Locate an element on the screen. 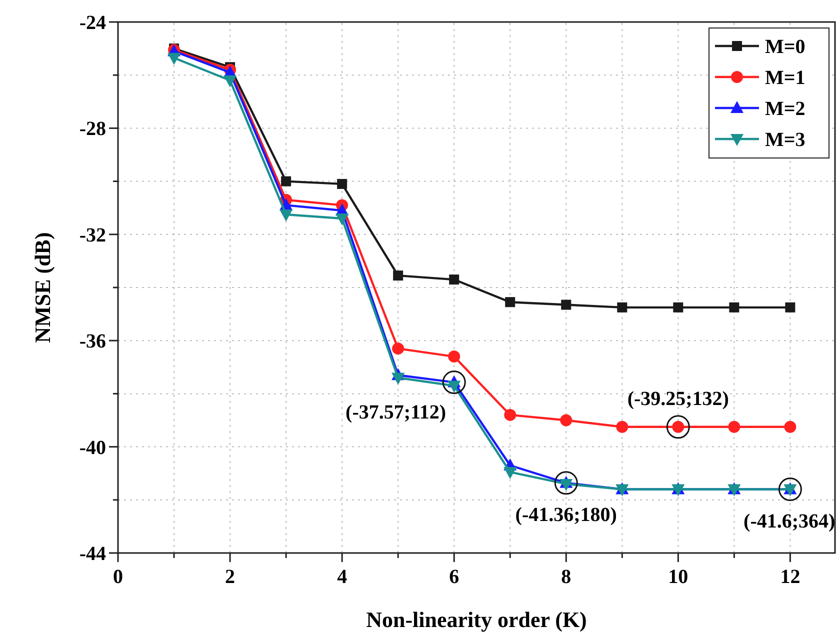  x-tick-label: 8 is located at coordinates (566, 577).